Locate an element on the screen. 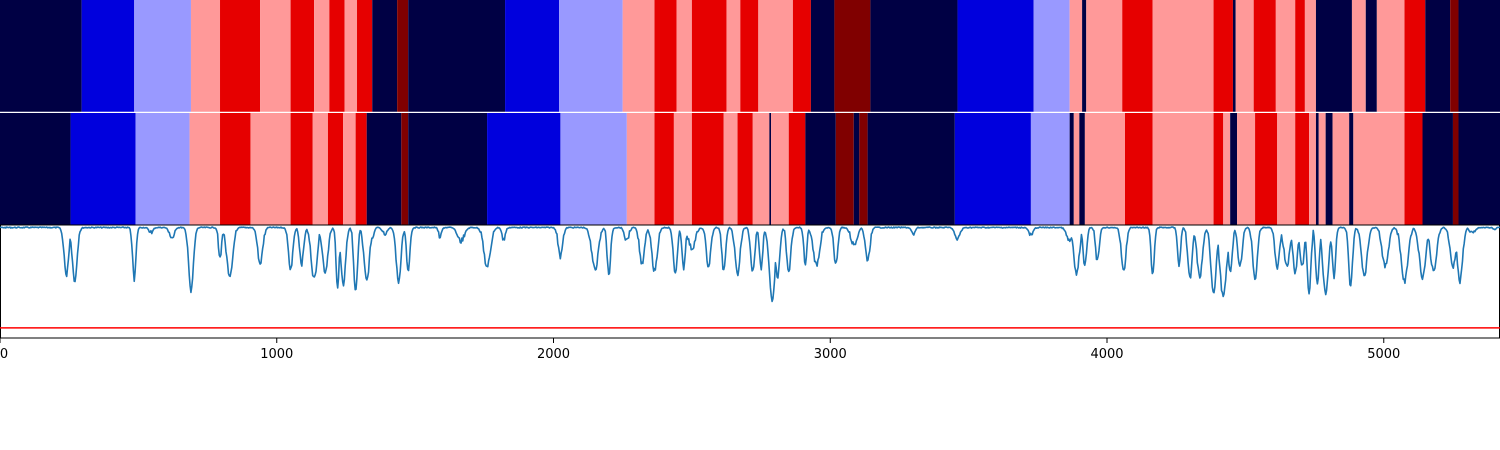  x-axis: 0 1000 2000 3000 4000 5000 is located at coordinates (700, 350).